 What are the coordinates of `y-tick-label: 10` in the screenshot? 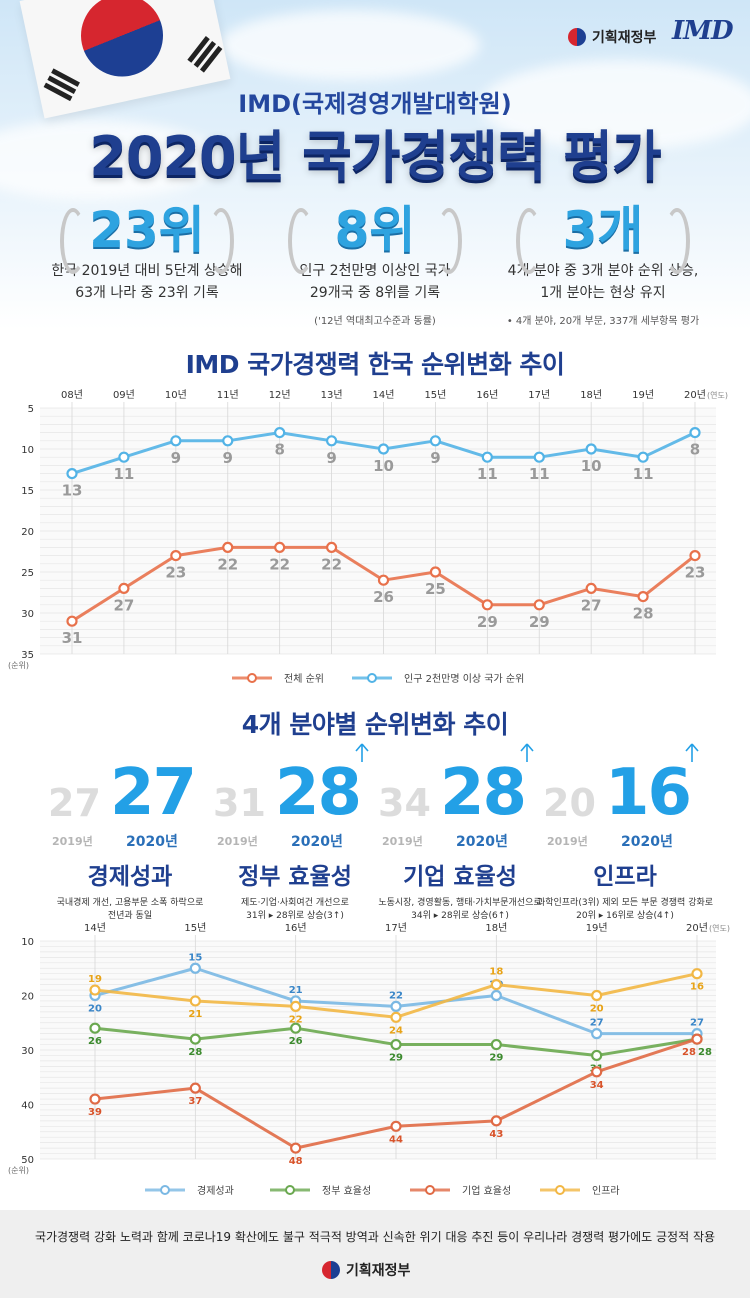 It's located at (27, 942).